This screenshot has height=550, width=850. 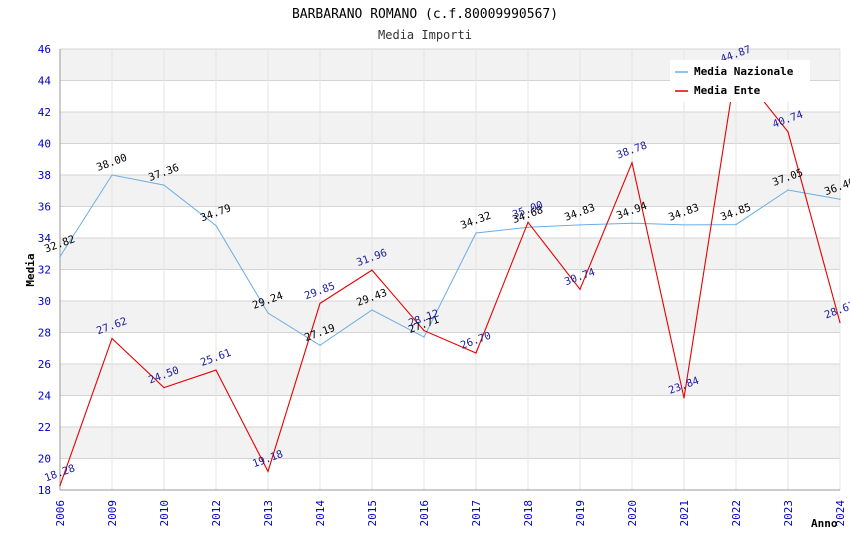 I want to click on legend: Media Nazionale Media Ente, so click(x=740, y=81).